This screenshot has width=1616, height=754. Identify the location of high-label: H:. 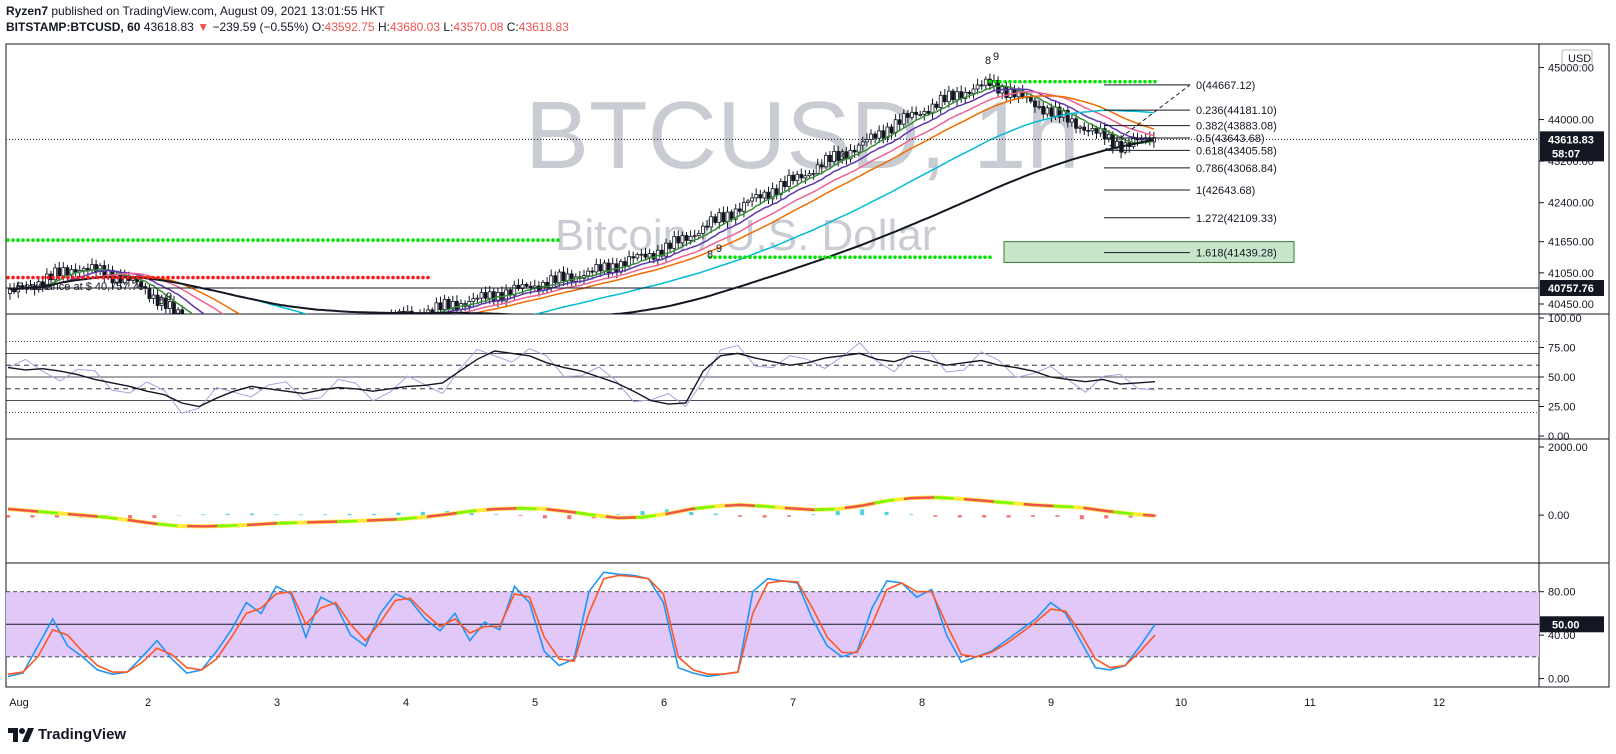
(383, 27).